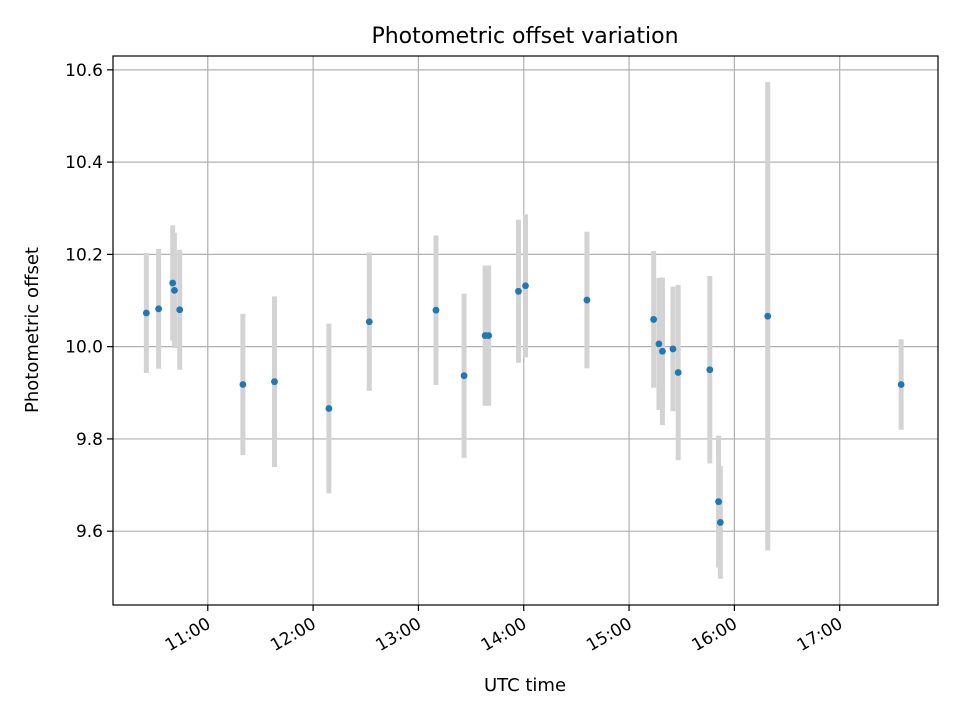  I want to click on chart-title: Photometric offset variation, so click(524, 36).